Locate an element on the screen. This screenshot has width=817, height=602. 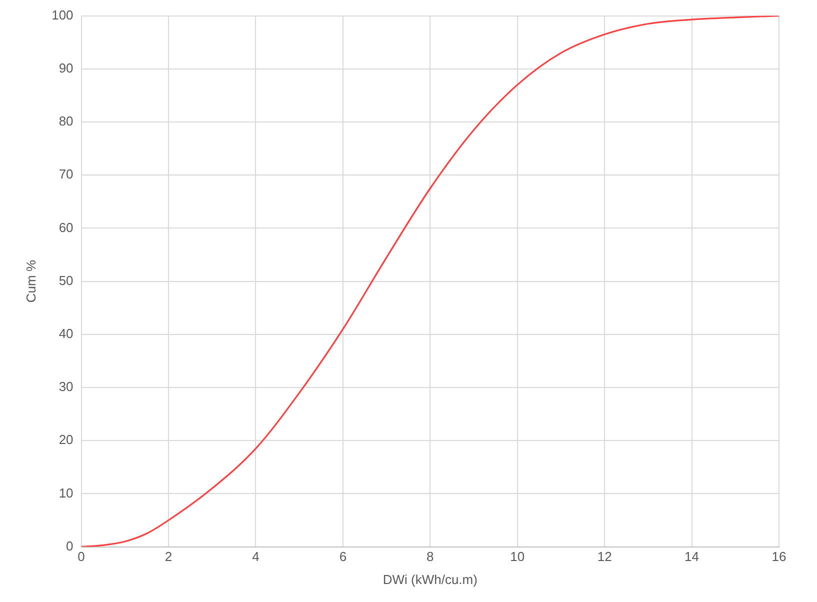
x-tick-label: 4 is located at coordinates (256, 556).